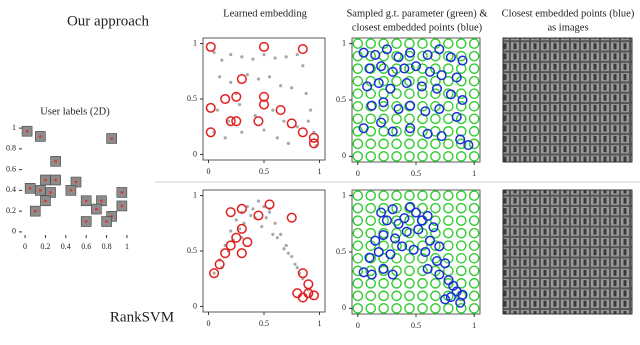  I want to click on x-tick-label: 0, so click(358, 325).